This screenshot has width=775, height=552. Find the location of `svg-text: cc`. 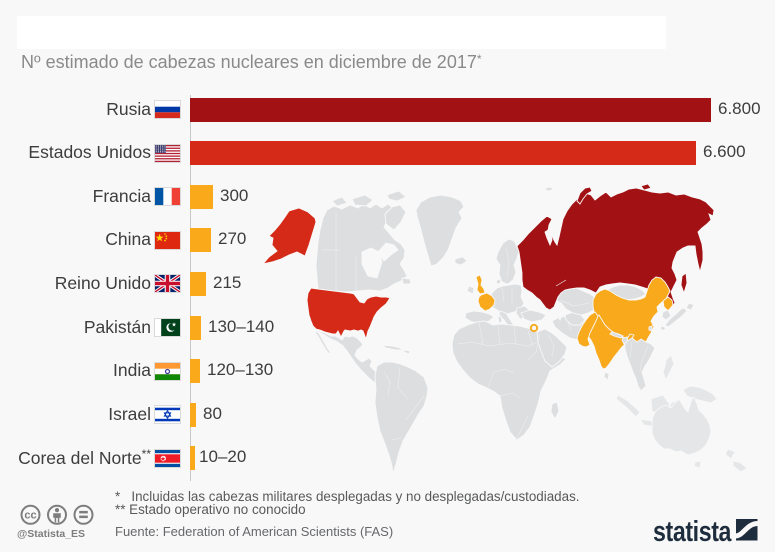

svg-text: cc is located at coordinates (30, 516).